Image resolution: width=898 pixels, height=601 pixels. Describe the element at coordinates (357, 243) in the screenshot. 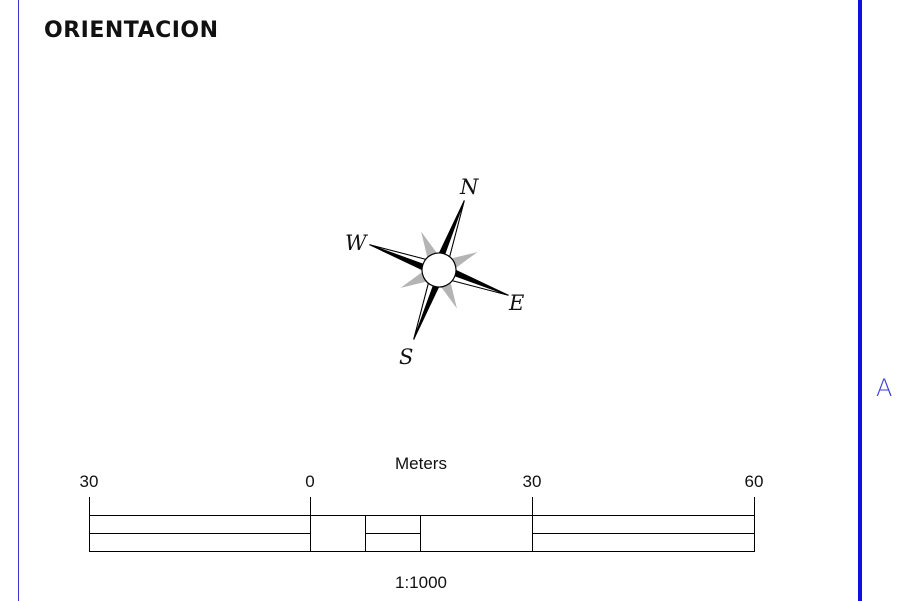

I see `compass-label-west: W` at that location.